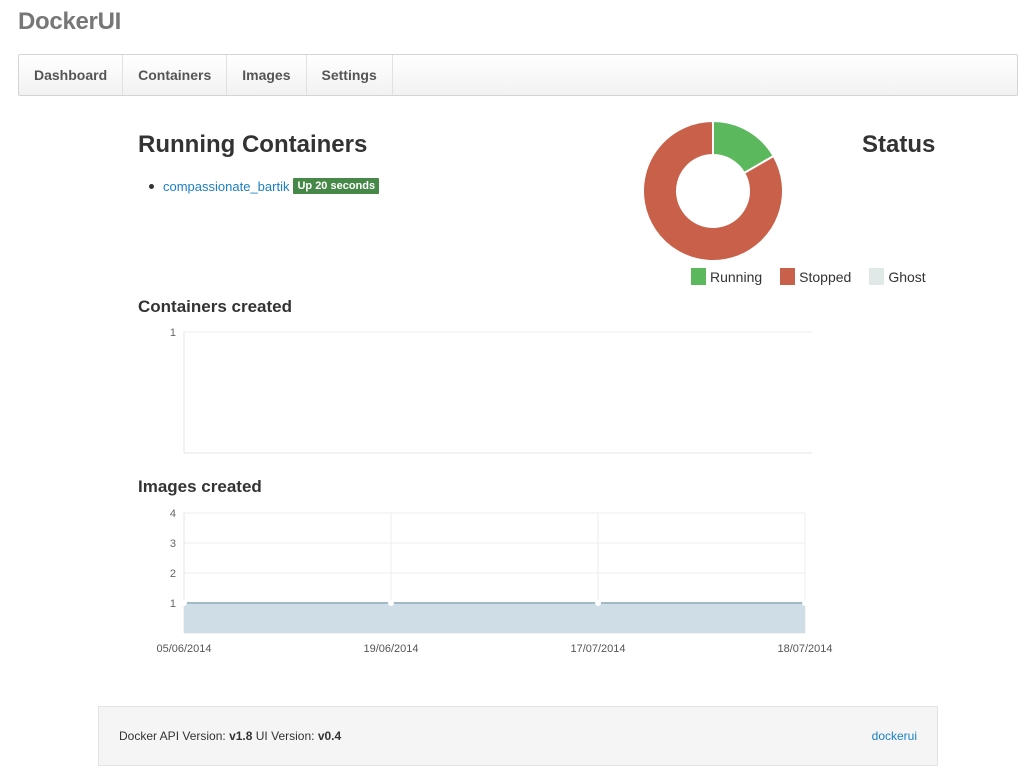 The image size is (1032, 783). Describe the element at coordinates (494, 618) in the screenshot. I see `series-area` at that location.